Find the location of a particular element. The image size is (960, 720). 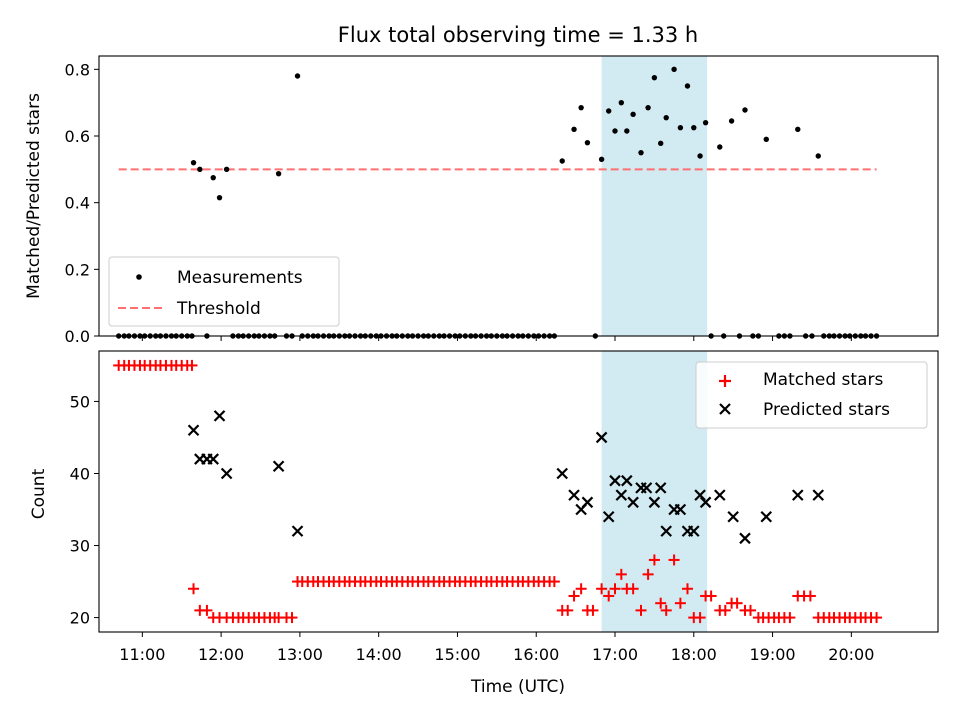

legend-predicted-marker is located at coordinates (725, 409).